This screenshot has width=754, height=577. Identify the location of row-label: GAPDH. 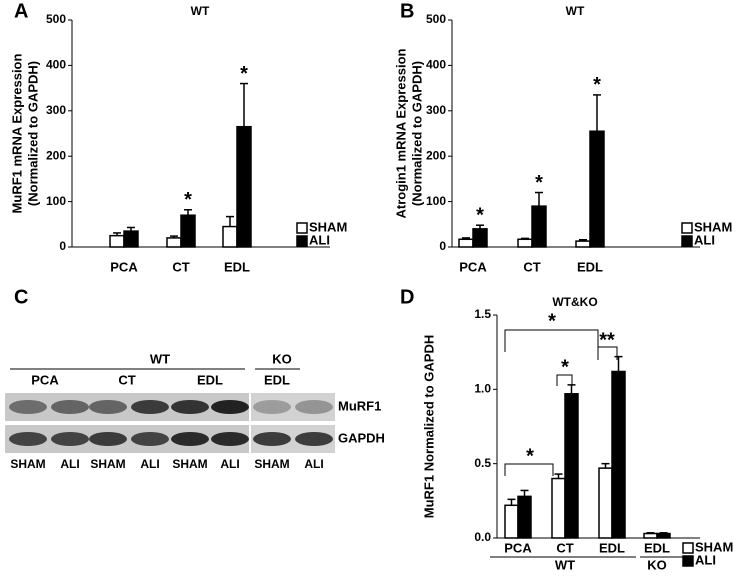
(361, 437).